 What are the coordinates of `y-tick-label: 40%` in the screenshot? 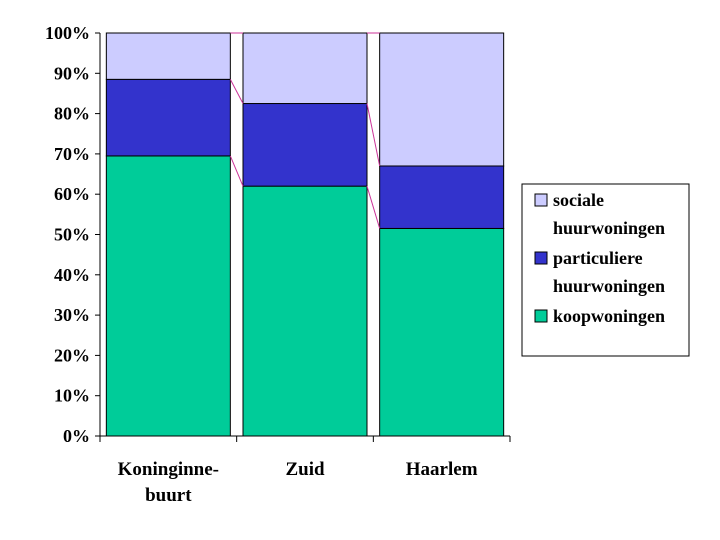 It's located at (72, 275).